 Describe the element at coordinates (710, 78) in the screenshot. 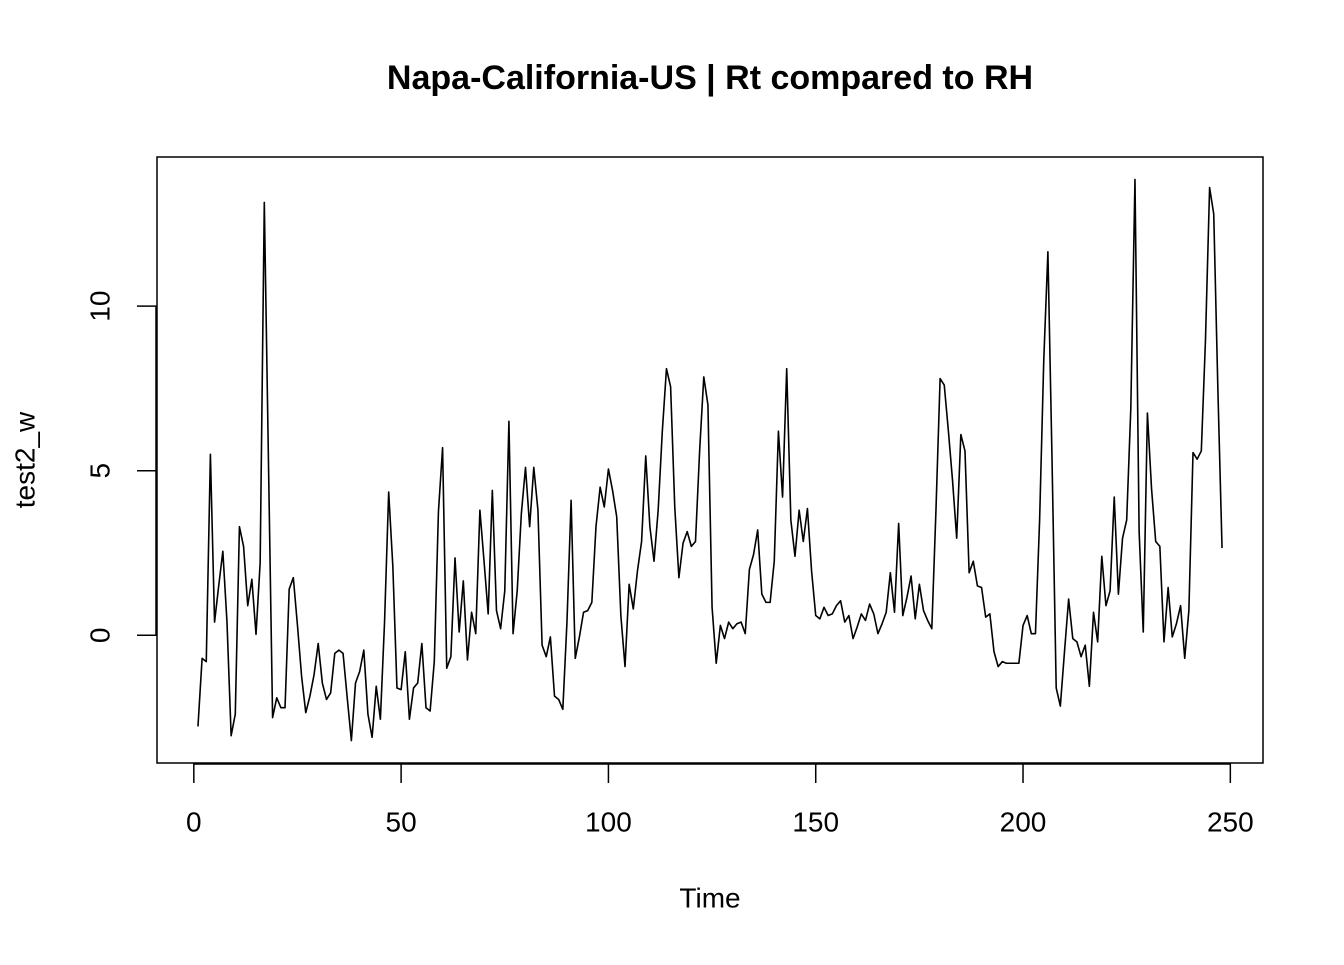

I see `chart-title: Napa-California-US | Rt compared to RH` at that location.